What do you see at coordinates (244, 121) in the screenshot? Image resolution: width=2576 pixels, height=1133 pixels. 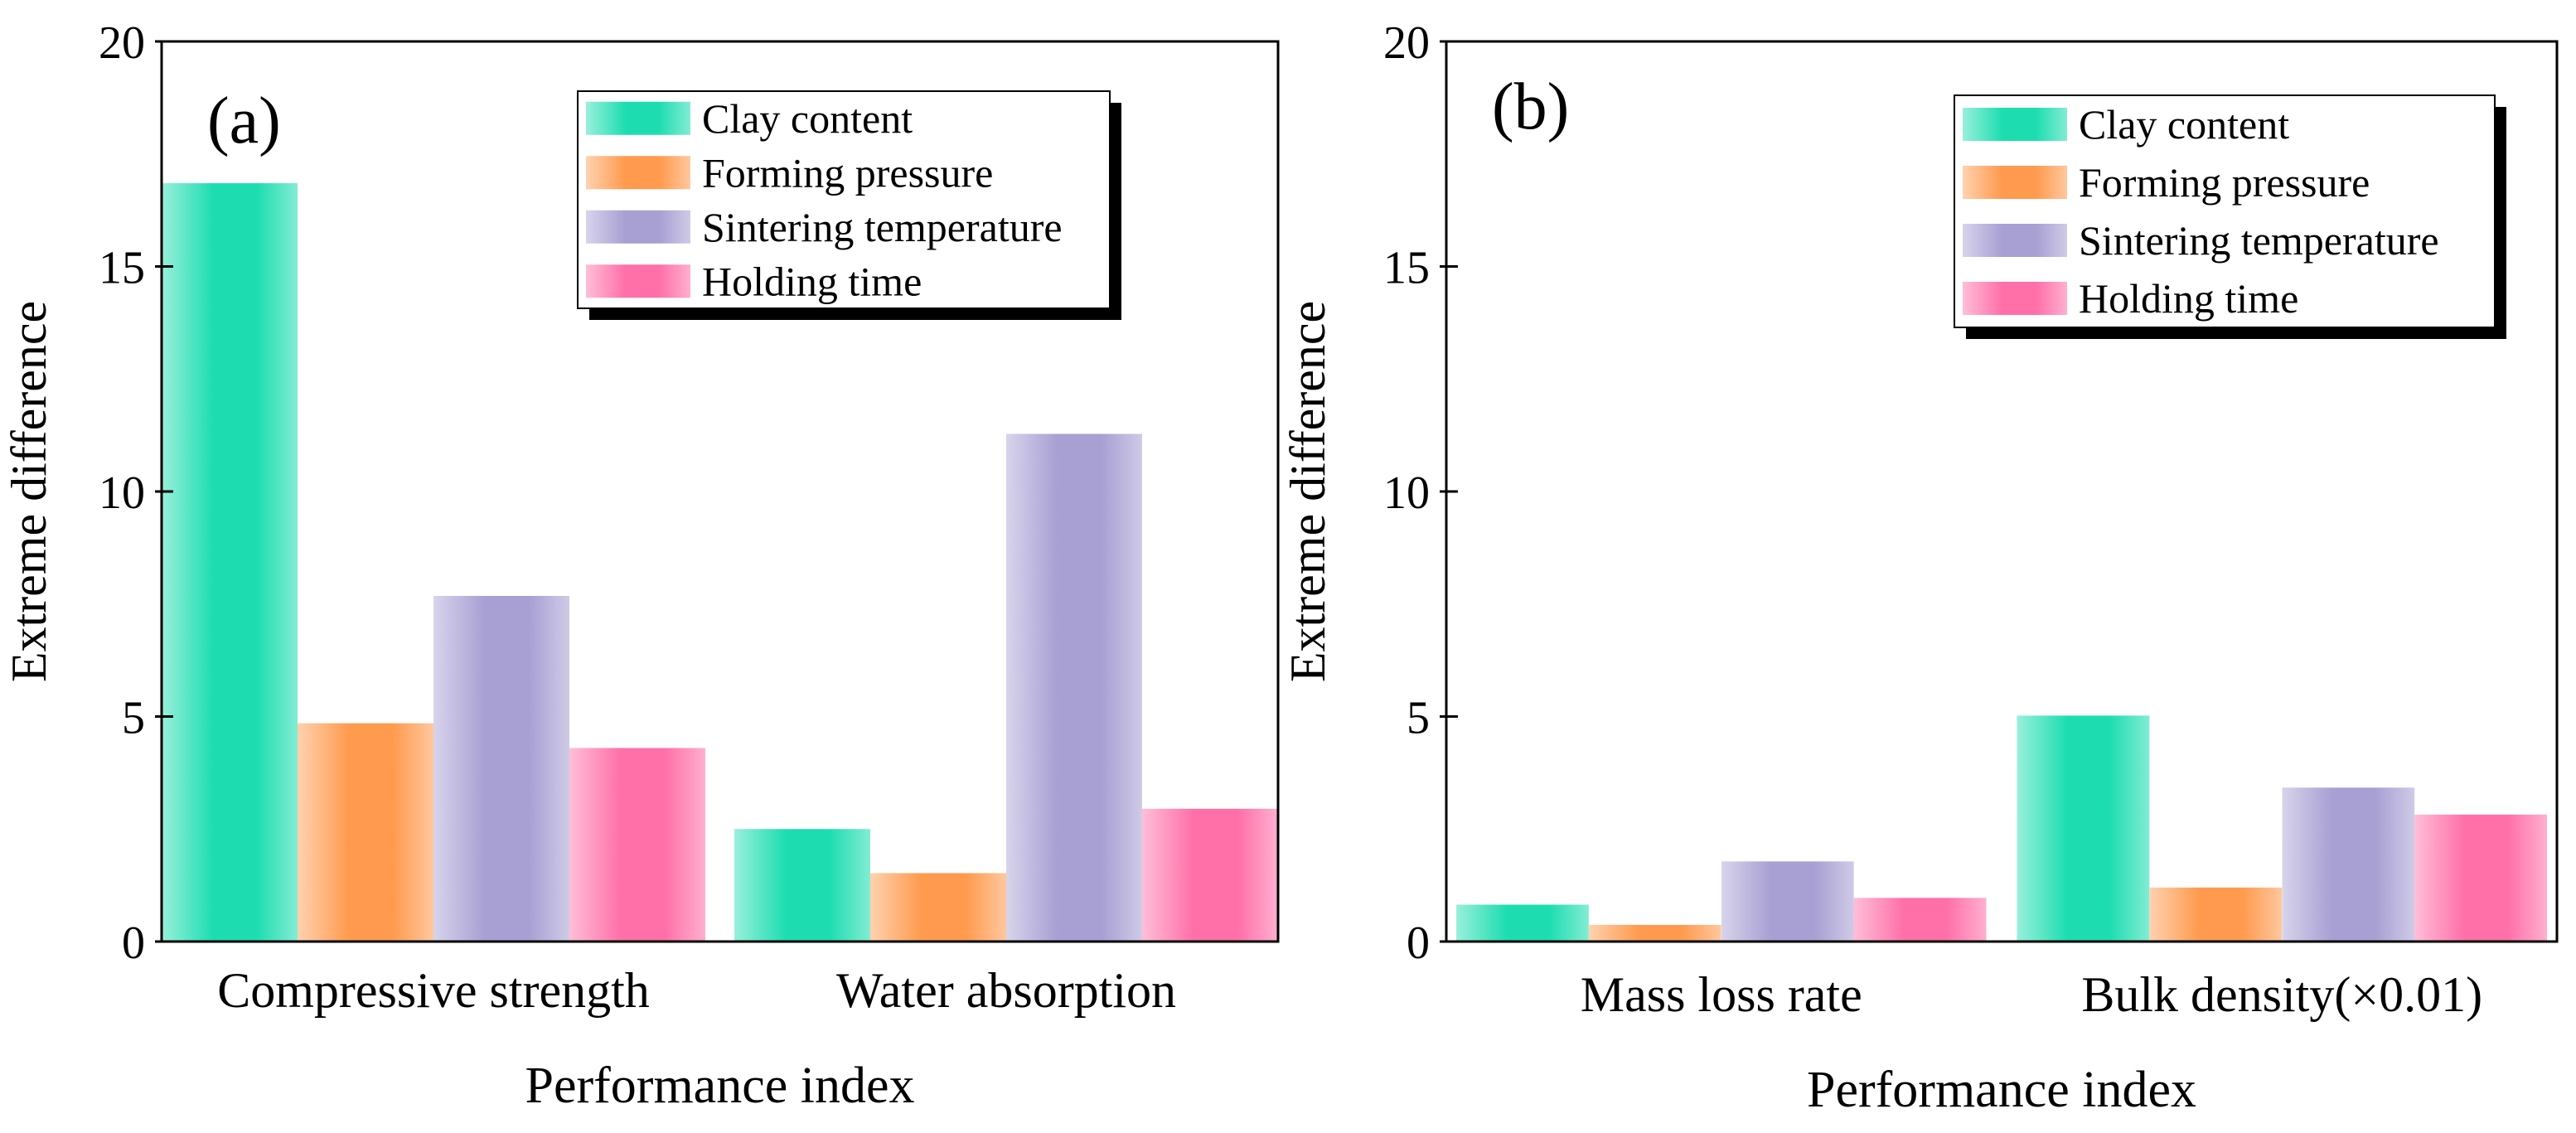 I see `panel-label: (a)` at bounding box center [244, 121].